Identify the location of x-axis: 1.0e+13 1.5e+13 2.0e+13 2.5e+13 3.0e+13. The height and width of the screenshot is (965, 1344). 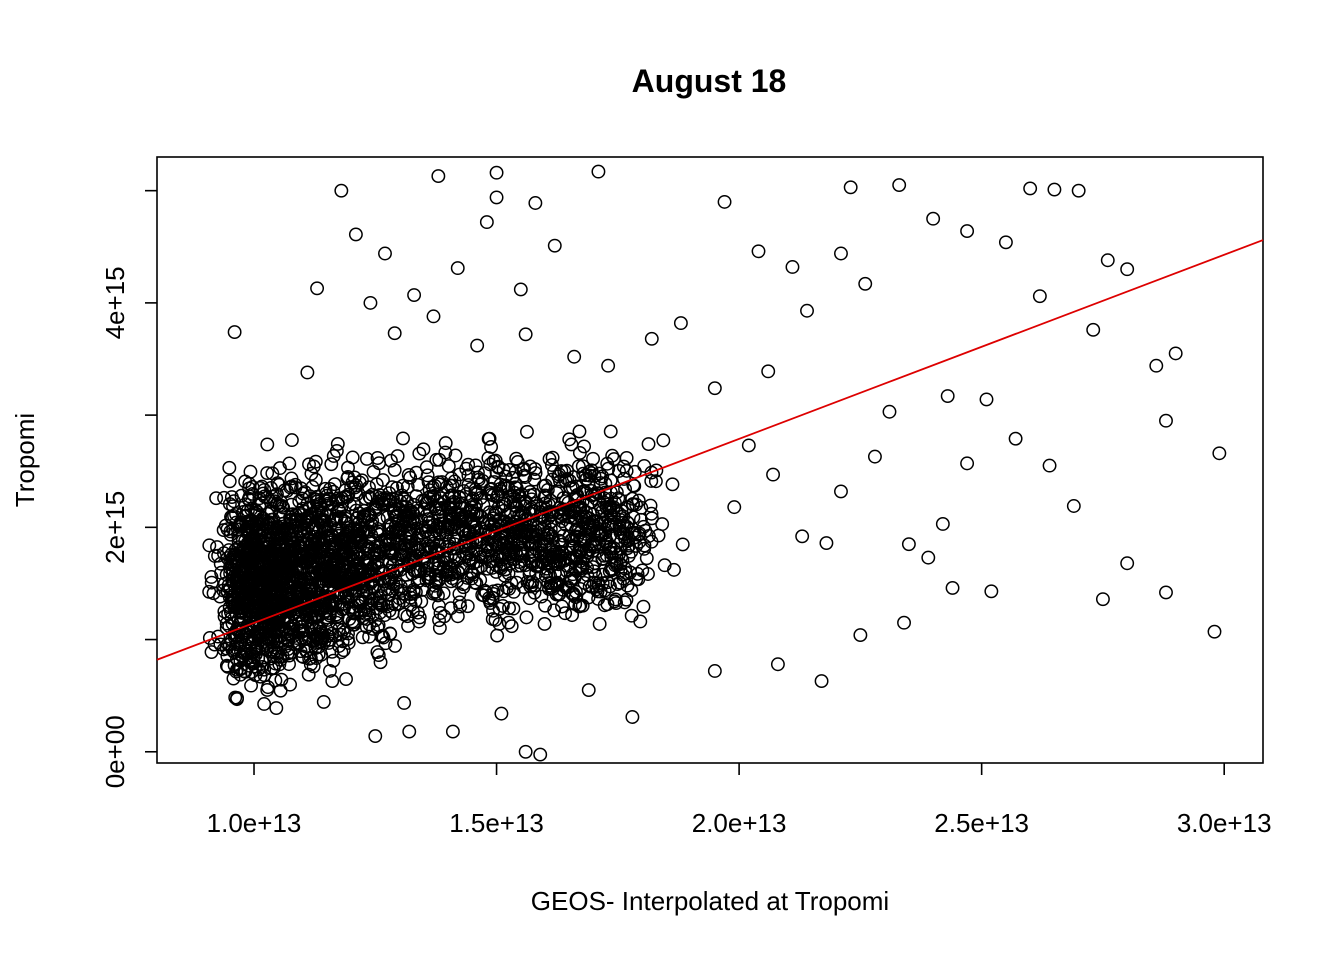
(739, 800).